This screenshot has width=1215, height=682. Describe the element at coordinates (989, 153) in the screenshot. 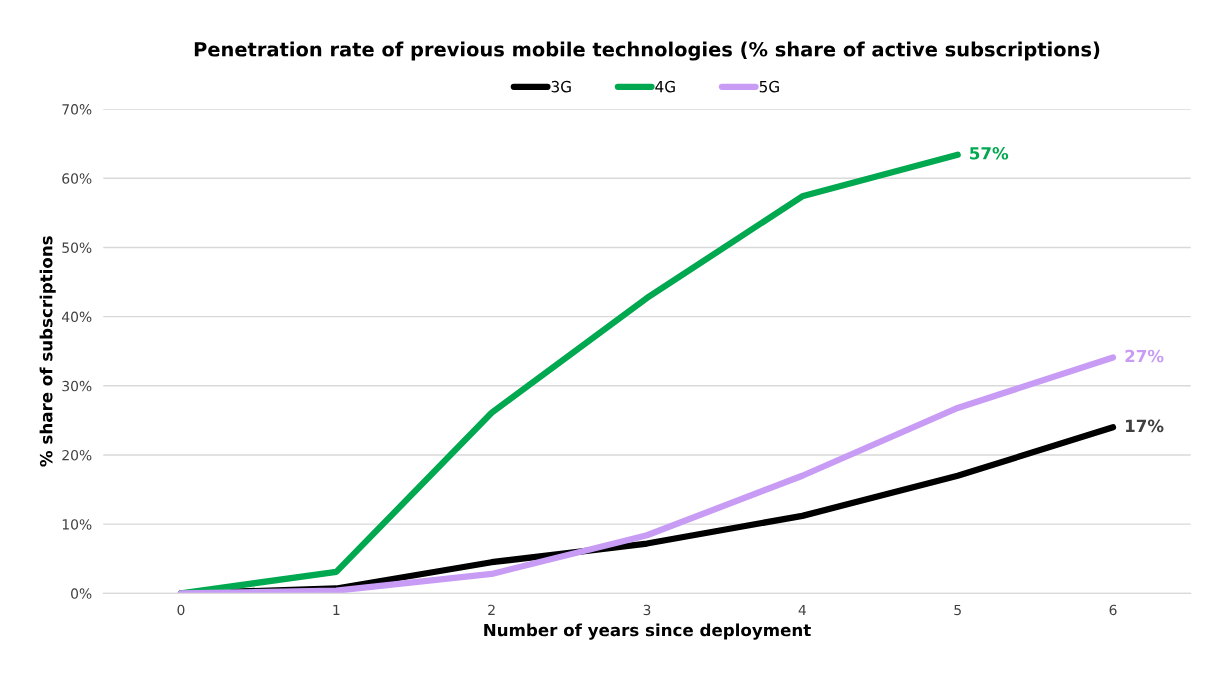

I see `annotation: 57%` at that location.